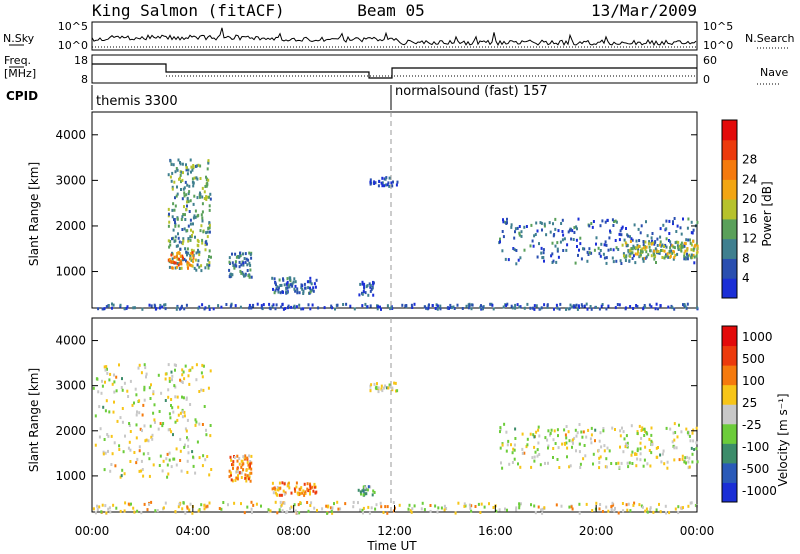  Describe the element at coordinates (729, 336) in the screenshot. I see `velocity-colorbar-swatch` at that location.